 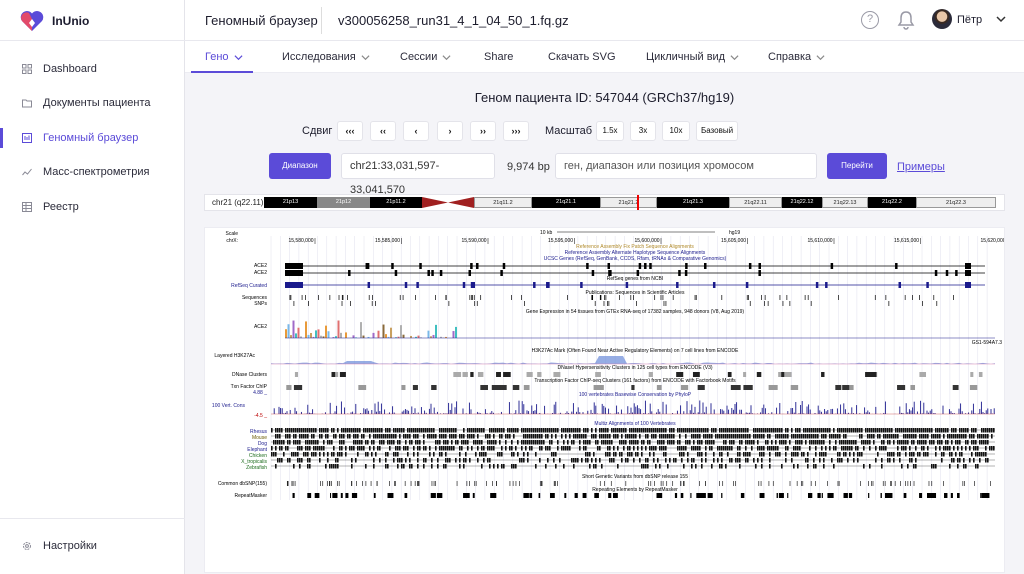 What do you see at coordinates (686, 166) in the screenshot?
I see `search-input: ген, диапазон или позиция хромосом` at bounding box center [686, 166].